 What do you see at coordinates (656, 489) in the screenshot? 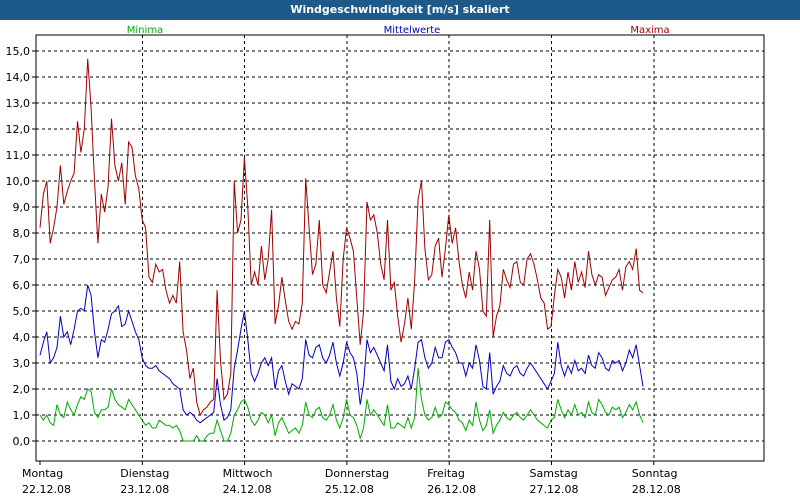
I see `x-tick-date: 28.12.08` at bounding box center [656, 489].